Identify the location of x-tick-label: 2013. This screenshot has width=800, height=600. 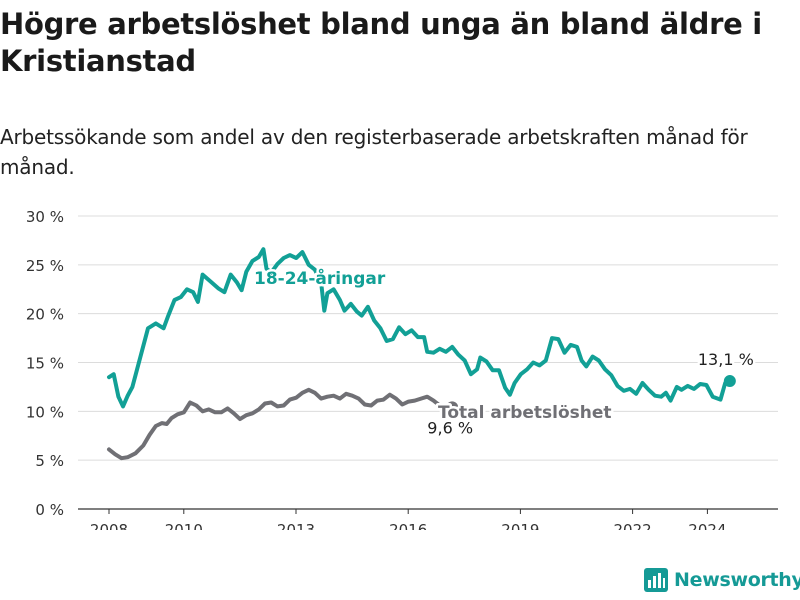
(296, 525).